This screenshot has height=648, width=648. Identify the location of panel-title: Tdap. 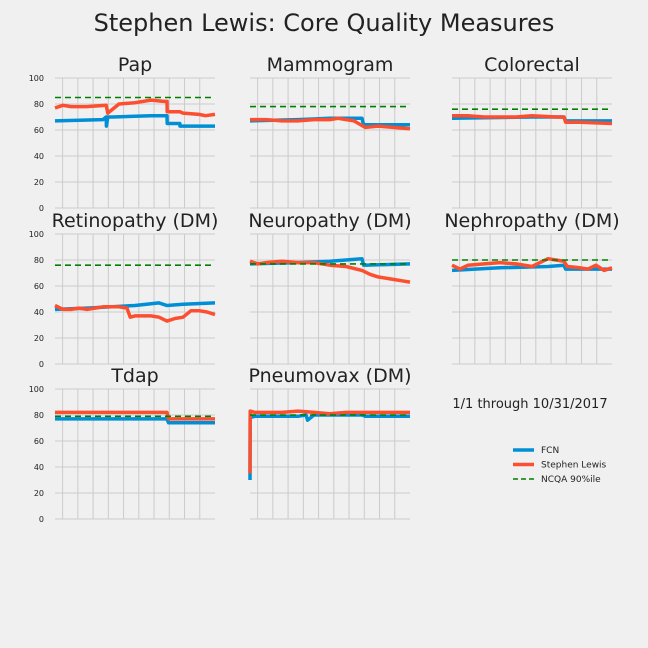
(134, 376).